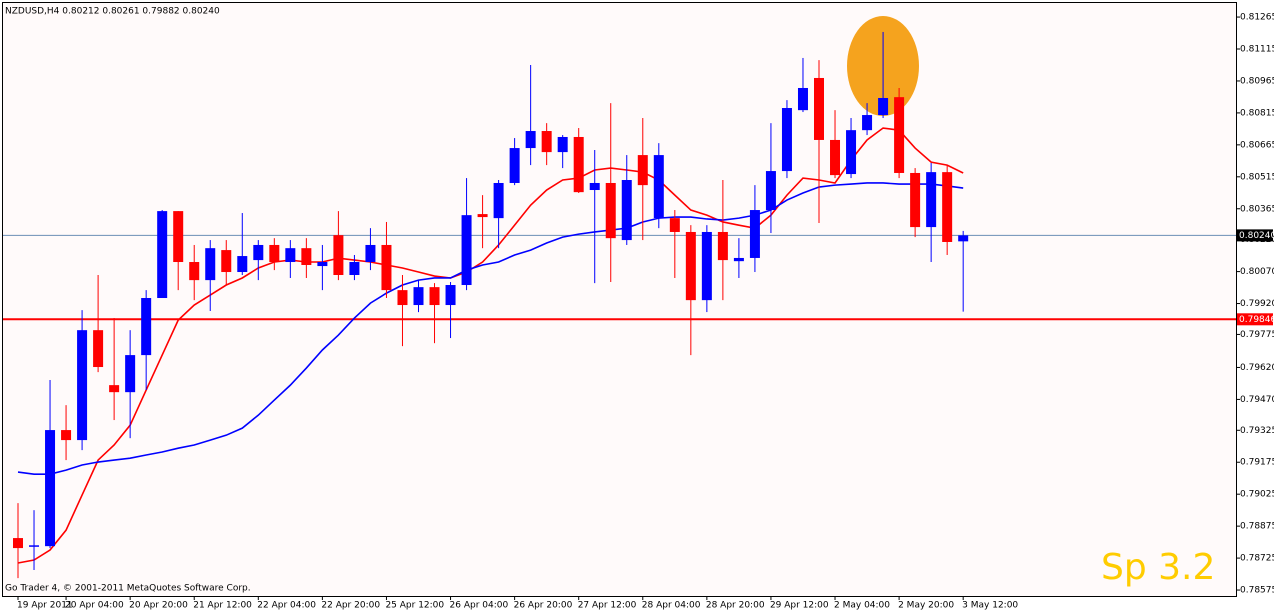  What do you see at coordinates (1257, 304) in the screenshot?
I see `y-tick-label: 0.79920` at bounding box center [1257, 304].